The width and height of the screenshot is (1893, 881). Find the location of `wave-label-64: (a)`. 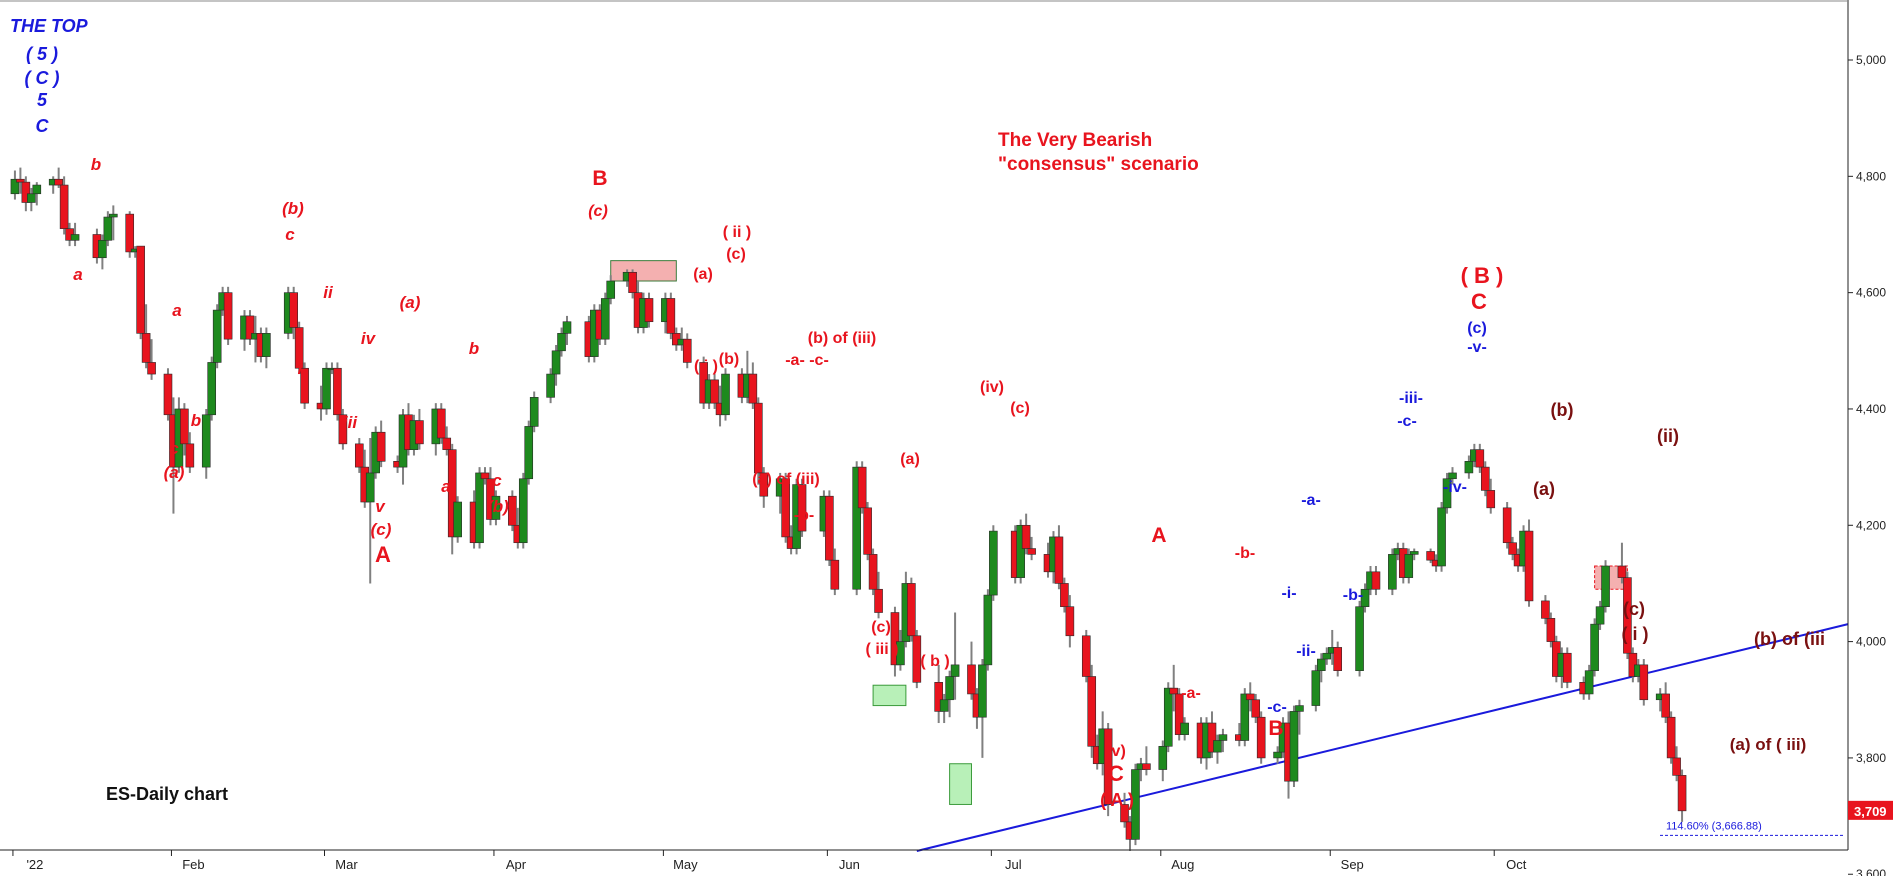

wave-label-64: (a) is located at coordinates (1544, 489).